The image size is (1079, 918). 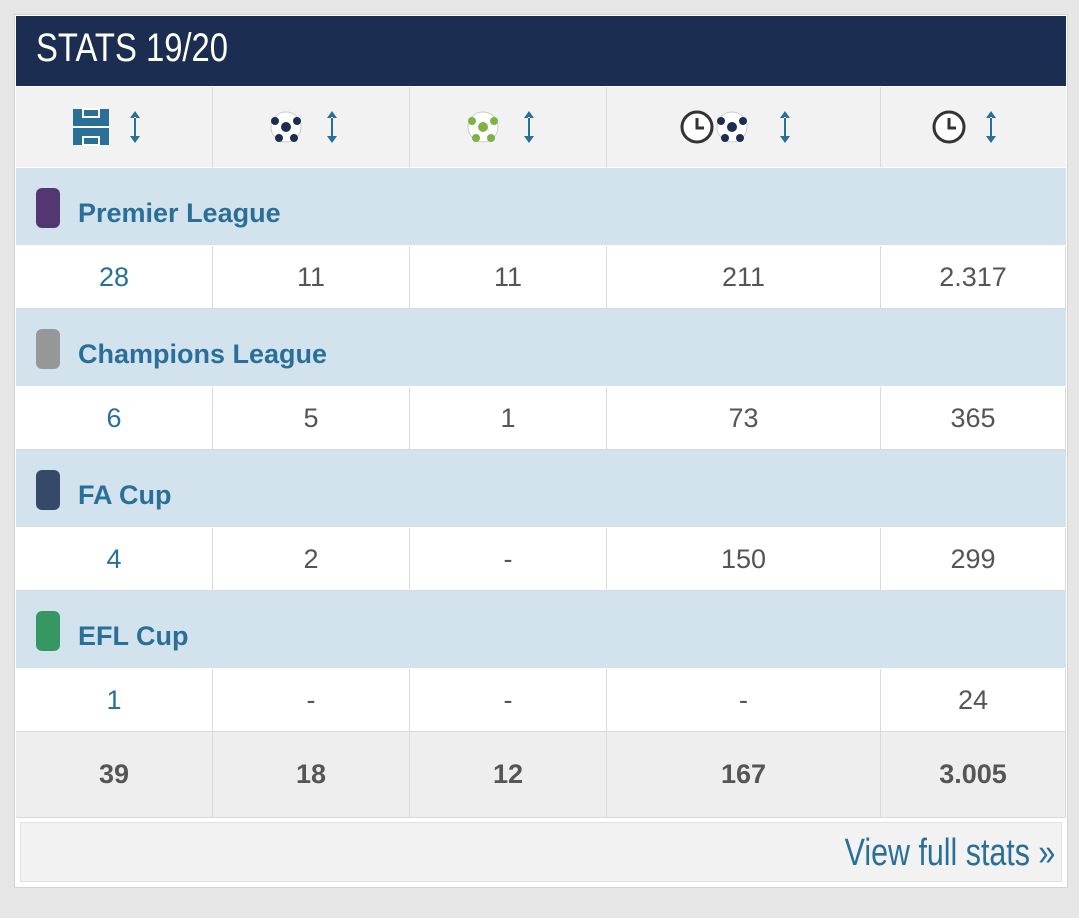 What do you see at coordinates (541, 51) in the screenshot?
I see `title-bar` at bounding box center [541, 51].